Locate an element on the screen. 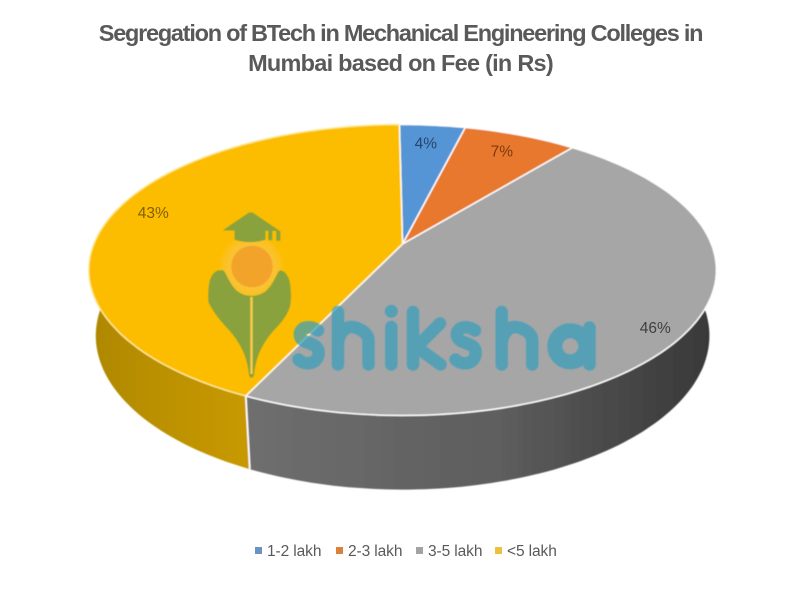  svg-text: 4% is located at coordinates (426, 144).